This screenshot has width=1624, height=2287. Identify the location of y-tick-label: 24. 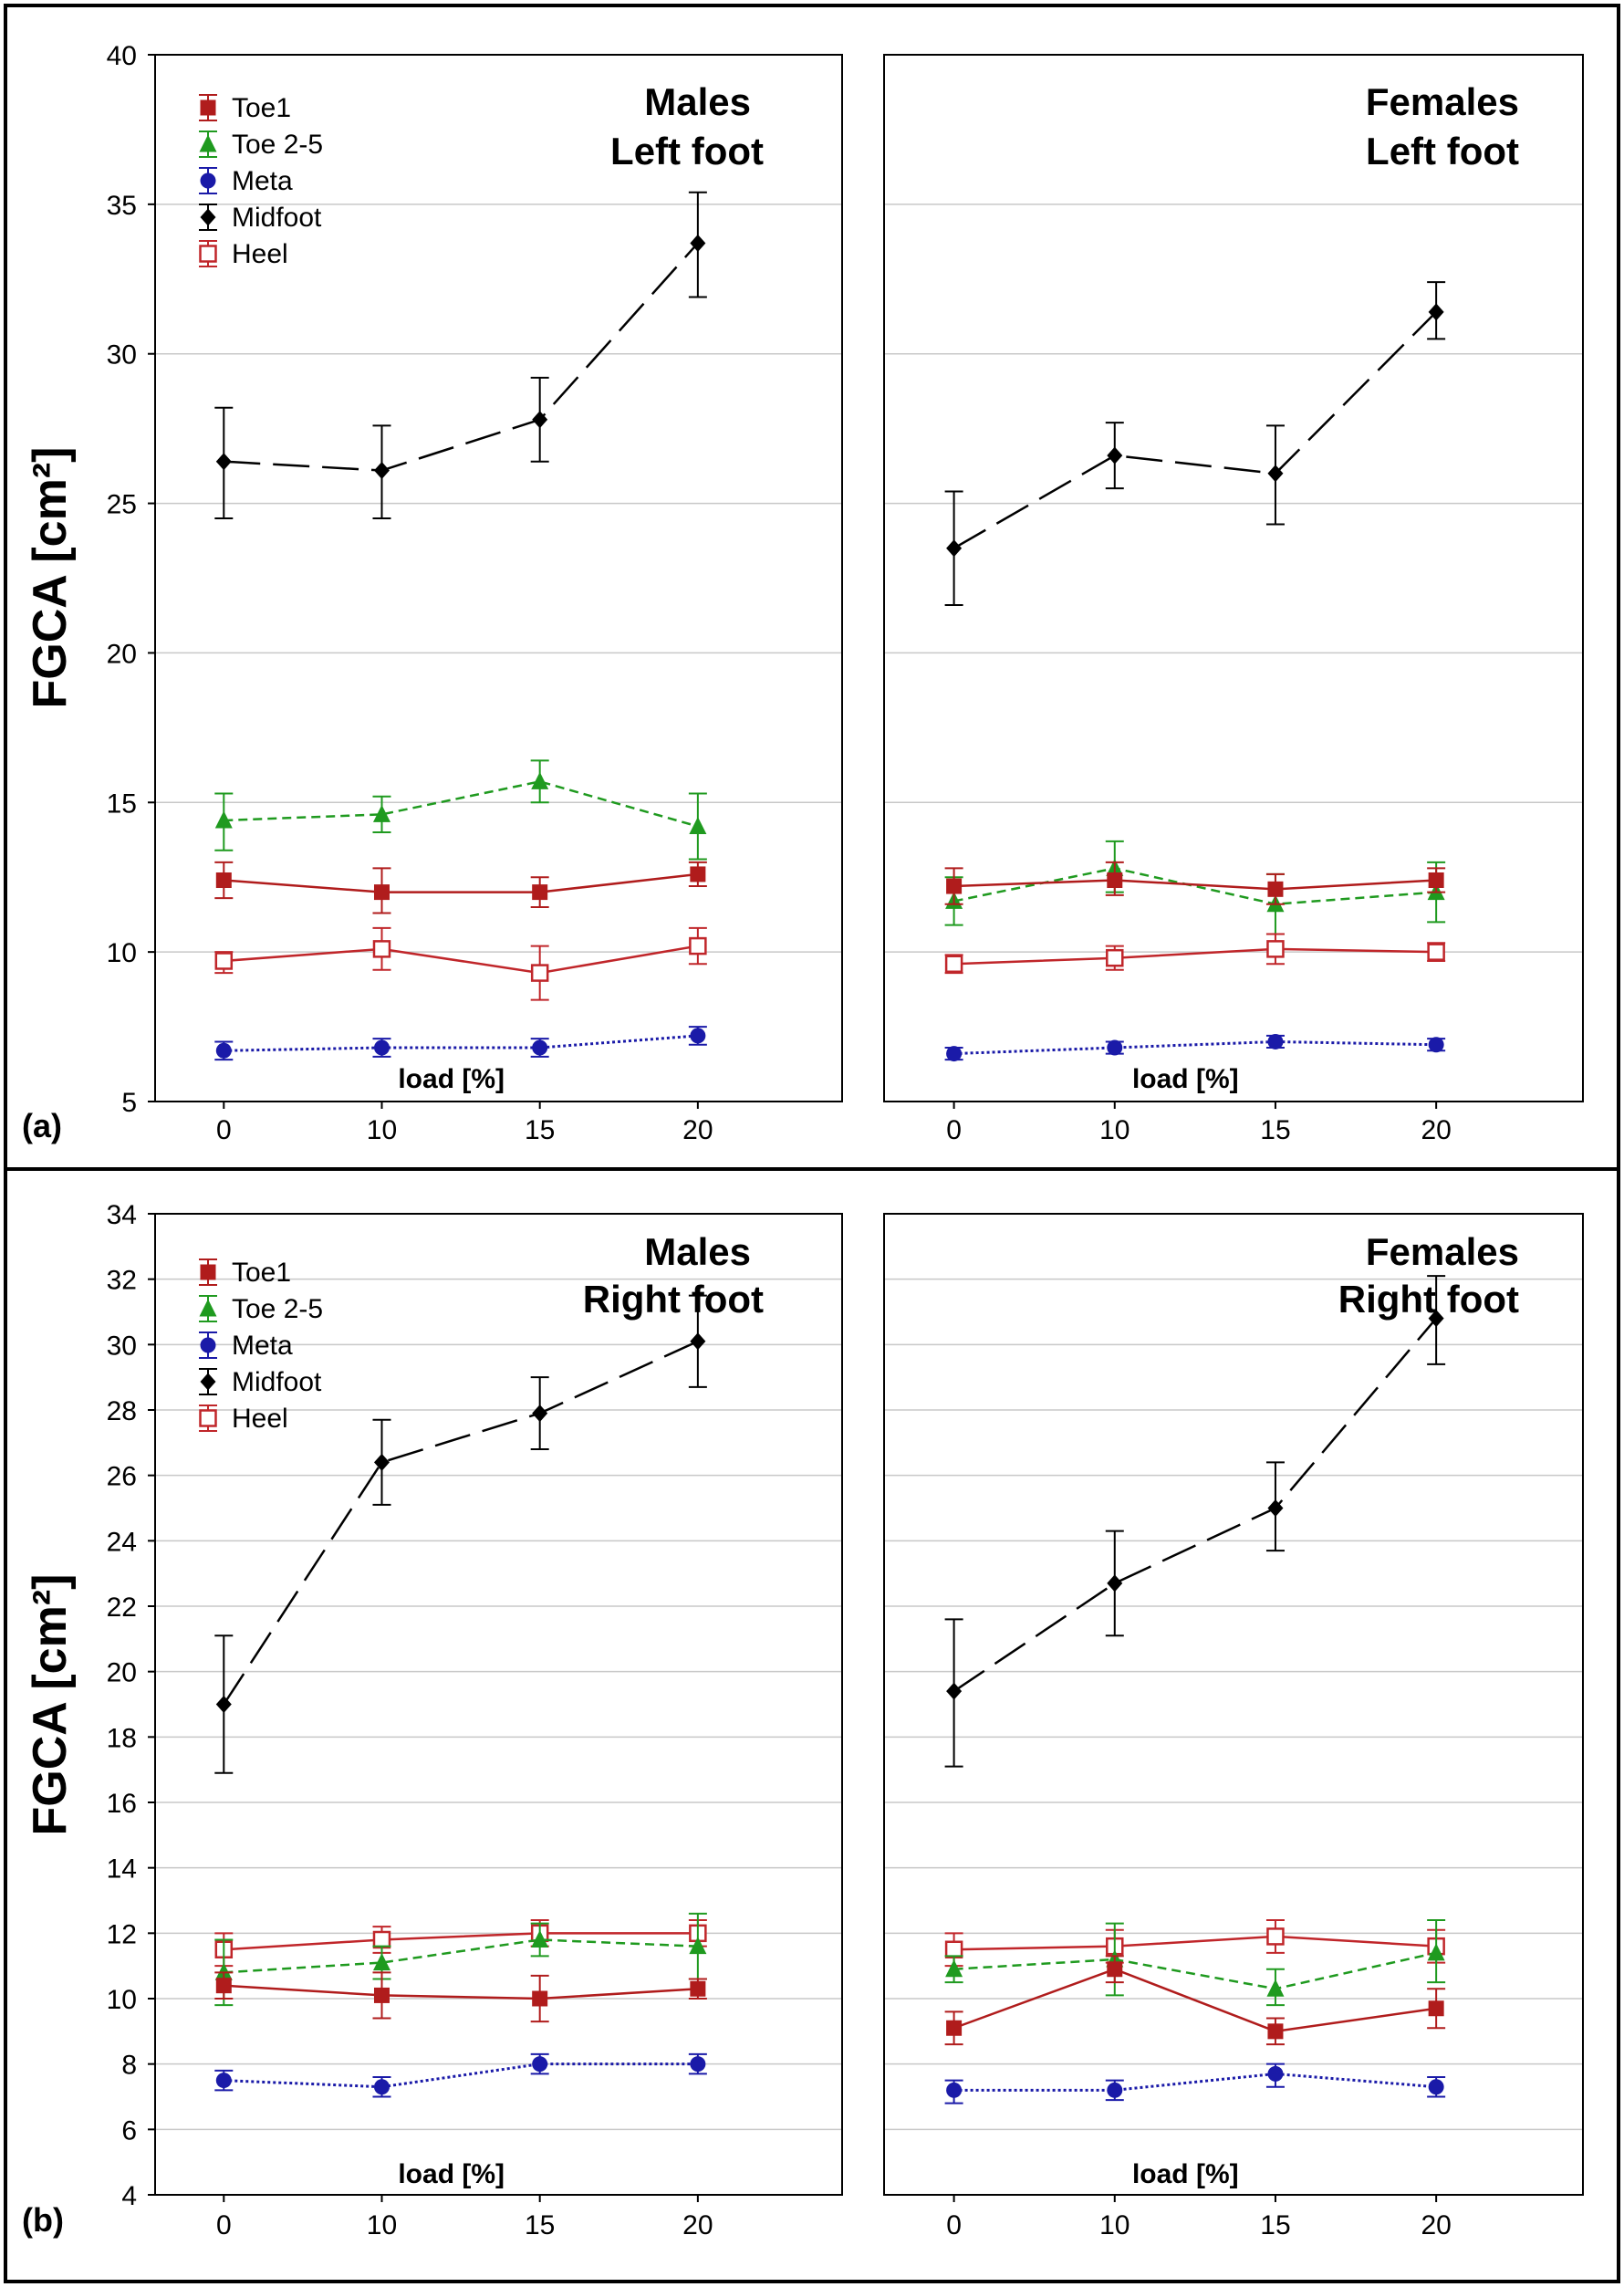
(122, 1542).